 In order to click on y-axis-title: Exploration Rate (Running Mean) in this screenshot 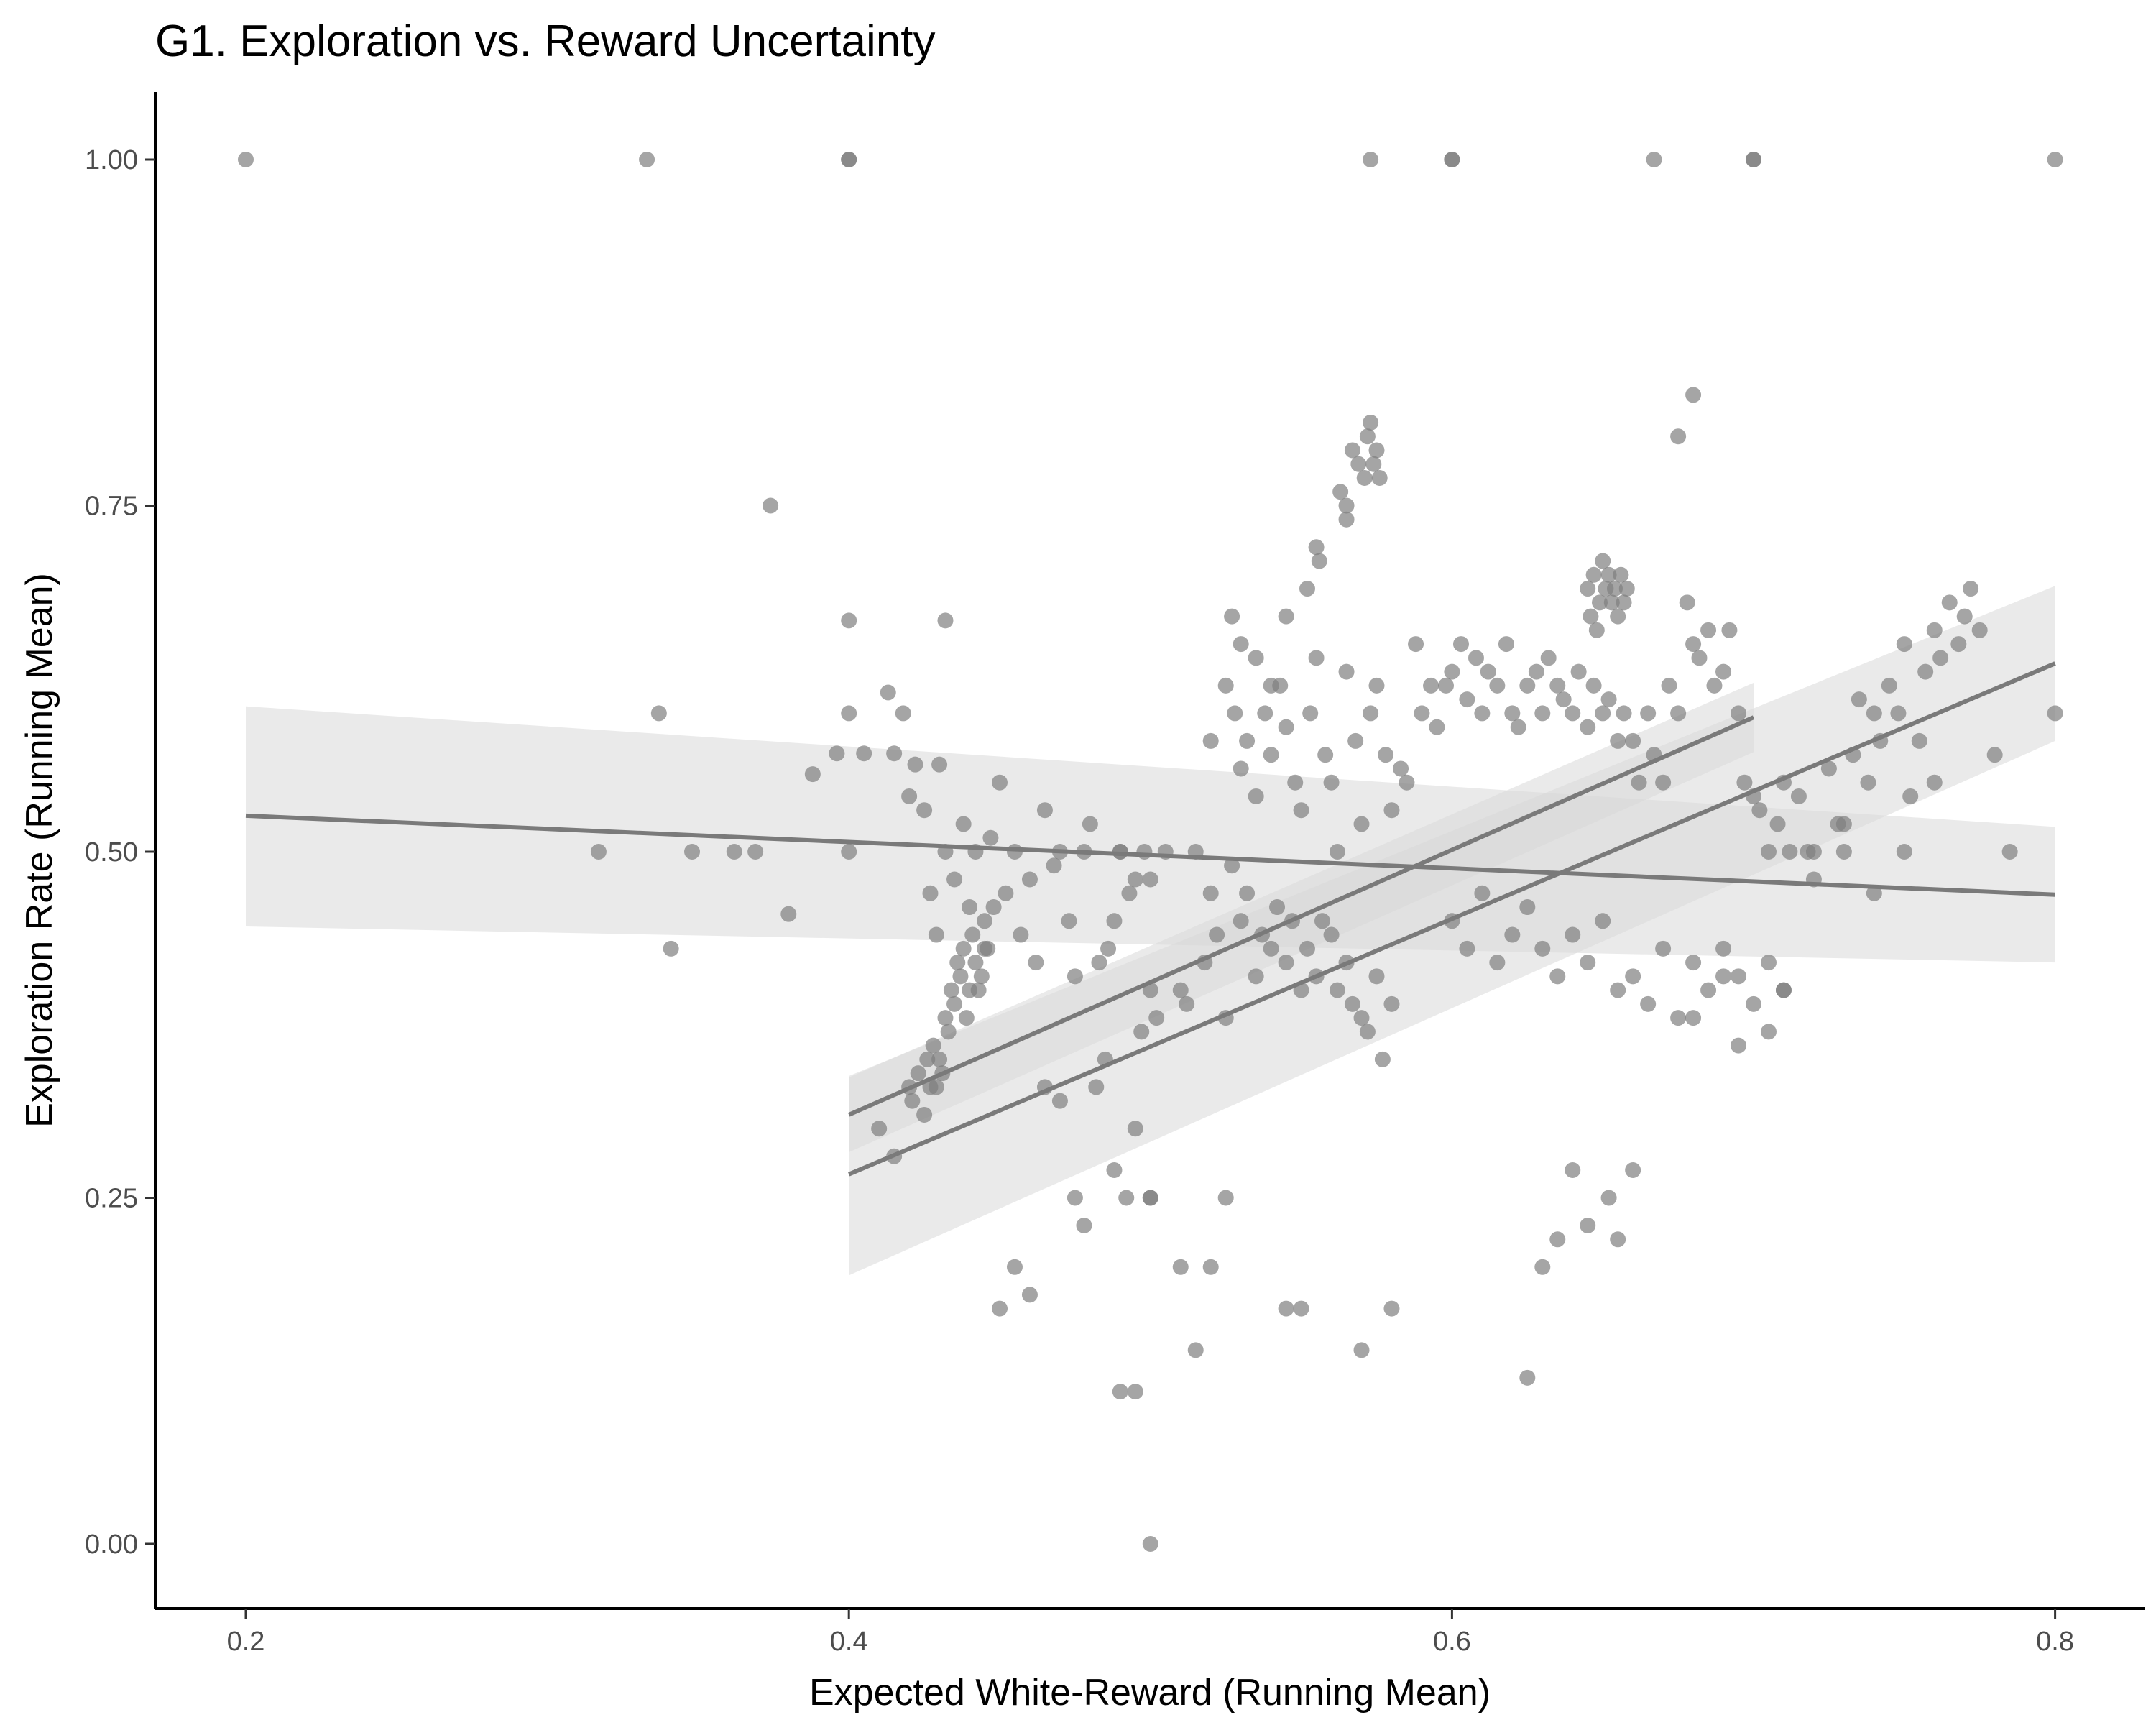, I will do `click(39, 850)`.